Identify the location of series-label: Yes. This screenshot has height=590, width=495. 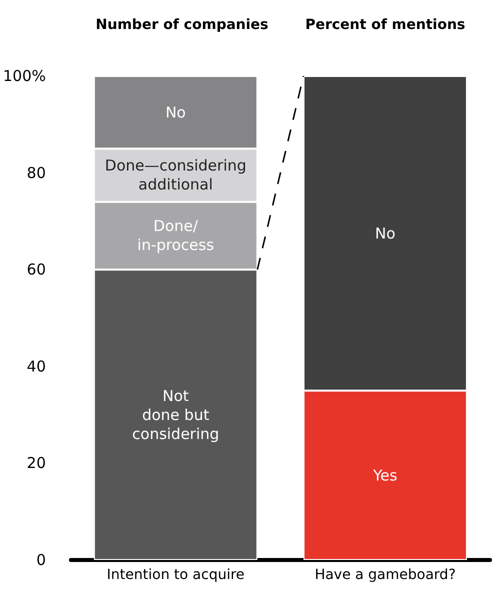
(385, 475).